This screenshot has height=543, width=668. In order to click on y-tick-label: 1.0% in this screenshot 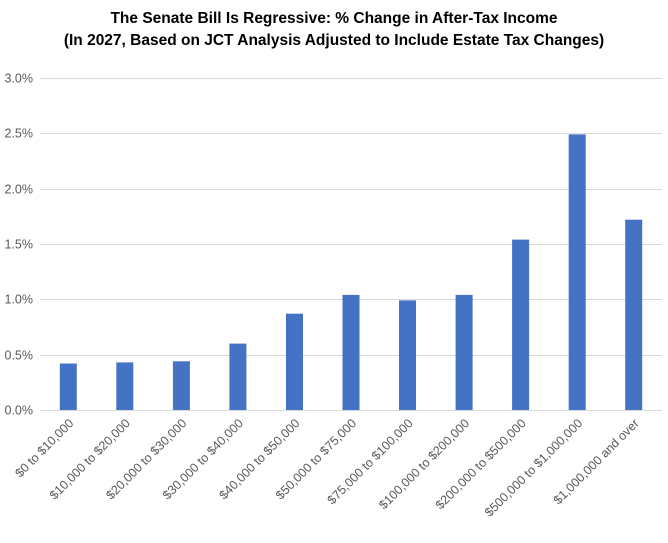, I will do `click(19, 300)`.